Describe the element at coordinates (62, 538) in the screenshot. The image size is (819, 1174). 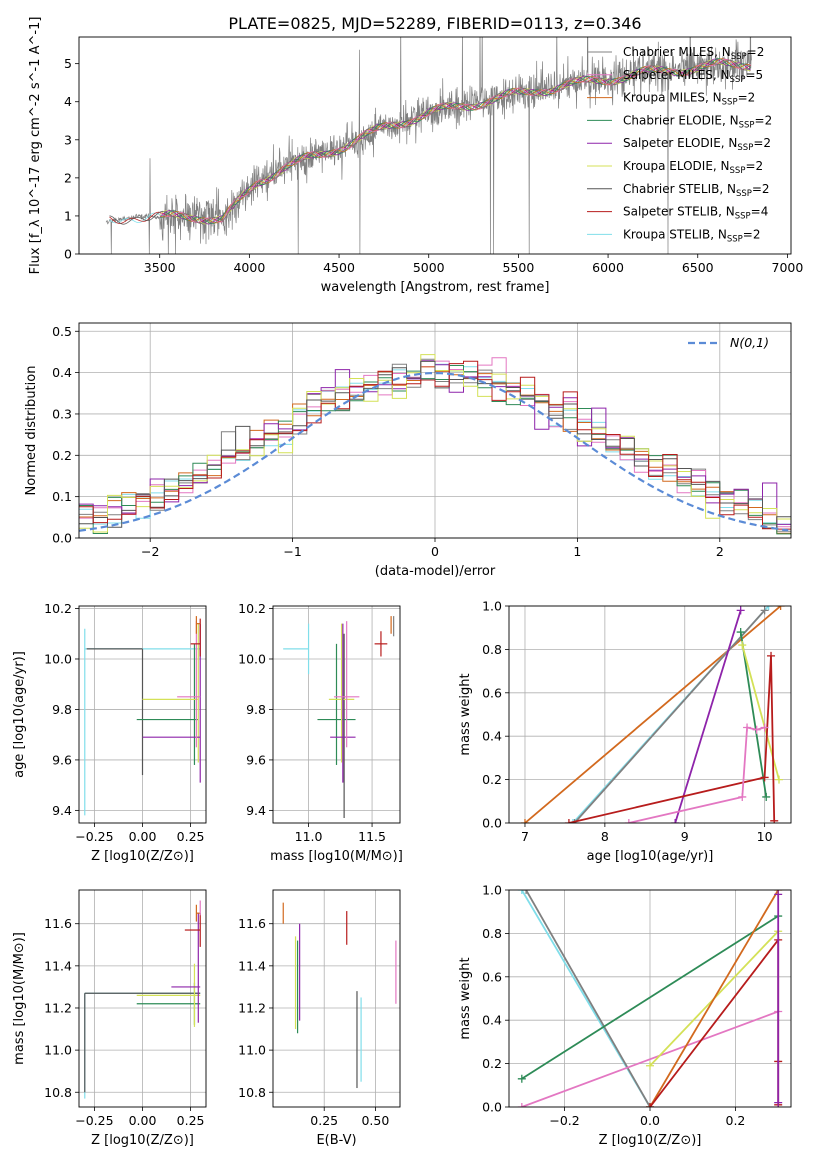
I see `residuals-ytick-label: 0.0` at that location.